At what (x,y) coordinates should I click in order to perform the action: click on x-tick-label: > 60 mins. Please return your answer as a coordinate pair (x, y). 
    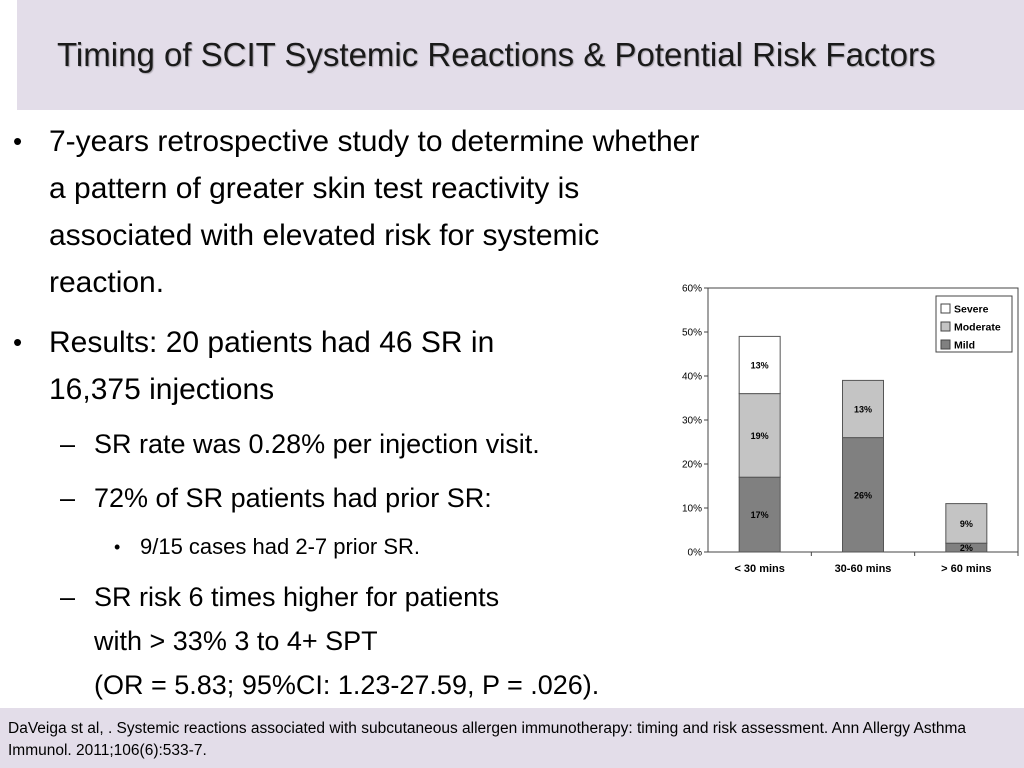
    Looking at the image, I should click on (966, 569).